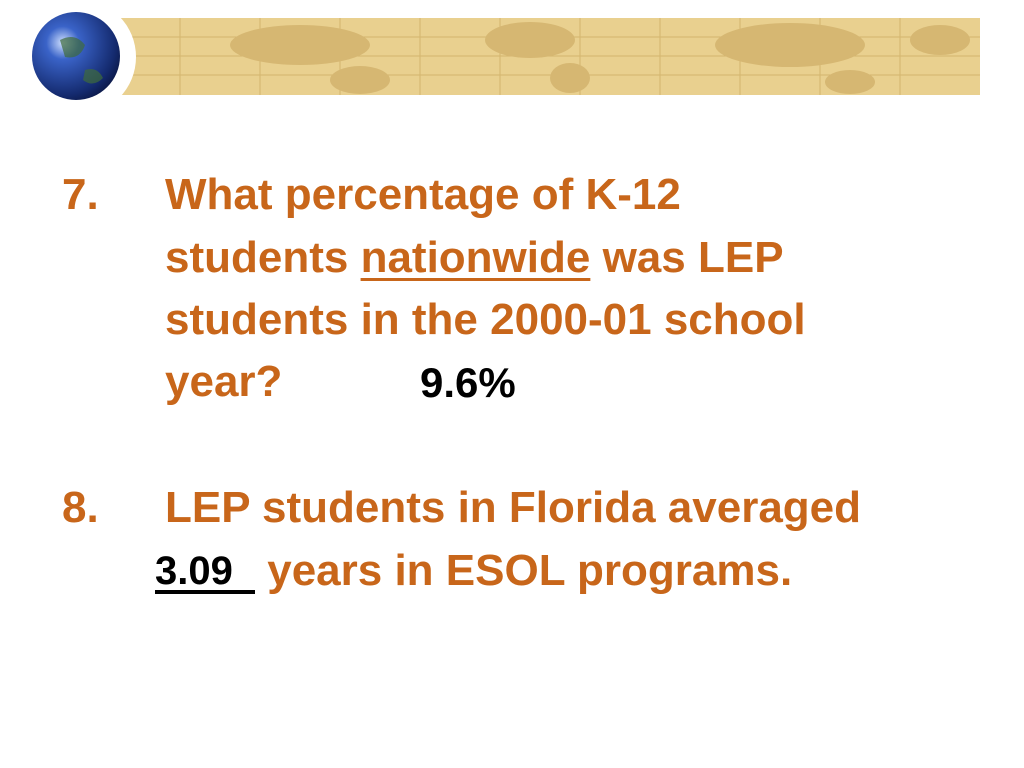  I want to click on question-text: students nationwide was LEP, so click(474, 258).